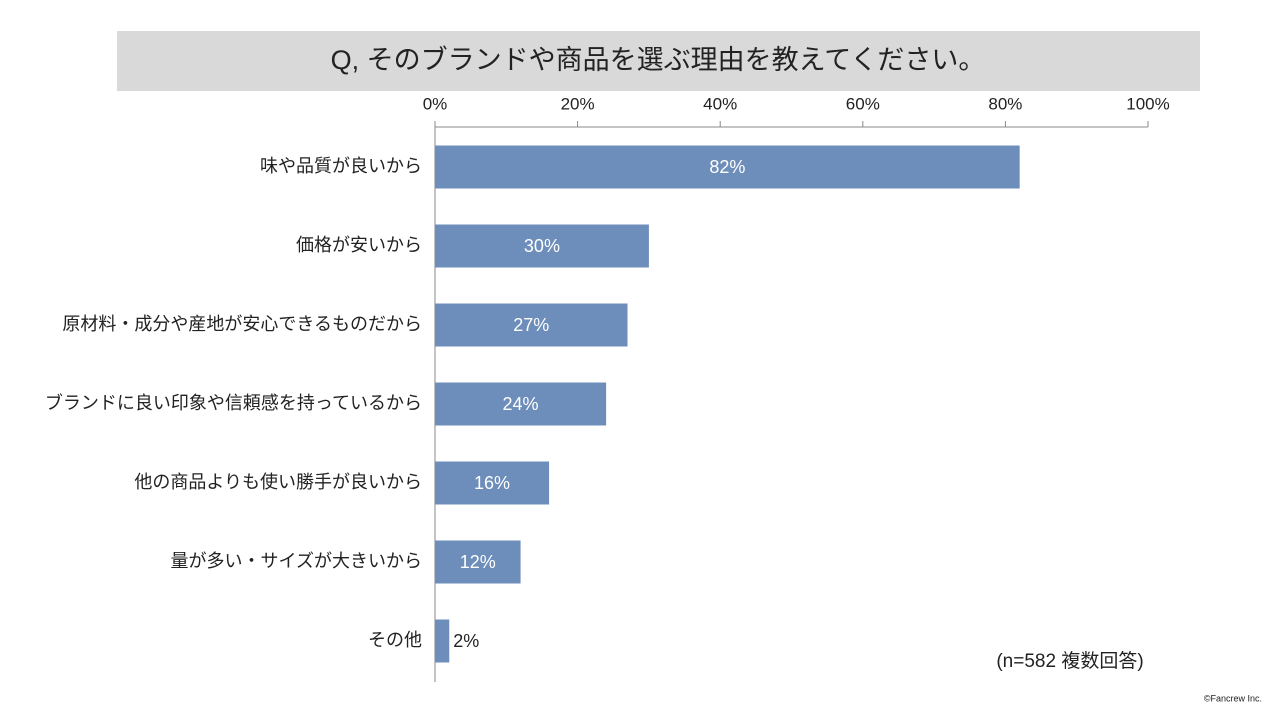 Image resolution: width=1280 pixels, height=720 pixels. I want to click on x-tick-label: 80%, so click(1005, 103).